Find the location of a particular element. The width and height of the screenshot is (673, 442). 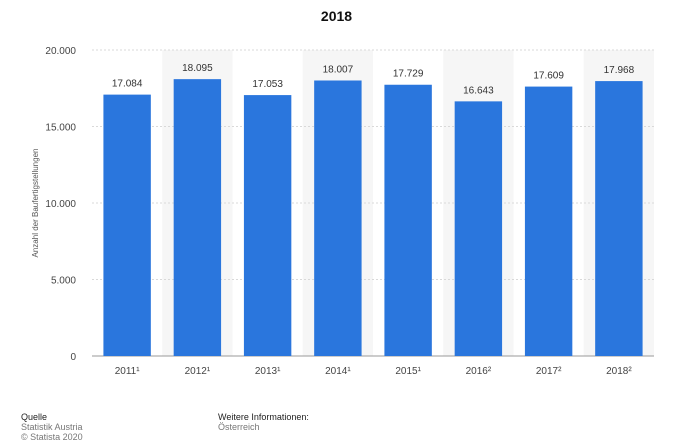

info-heading: Weitere Informationen: is located at coordinates (263, 417).